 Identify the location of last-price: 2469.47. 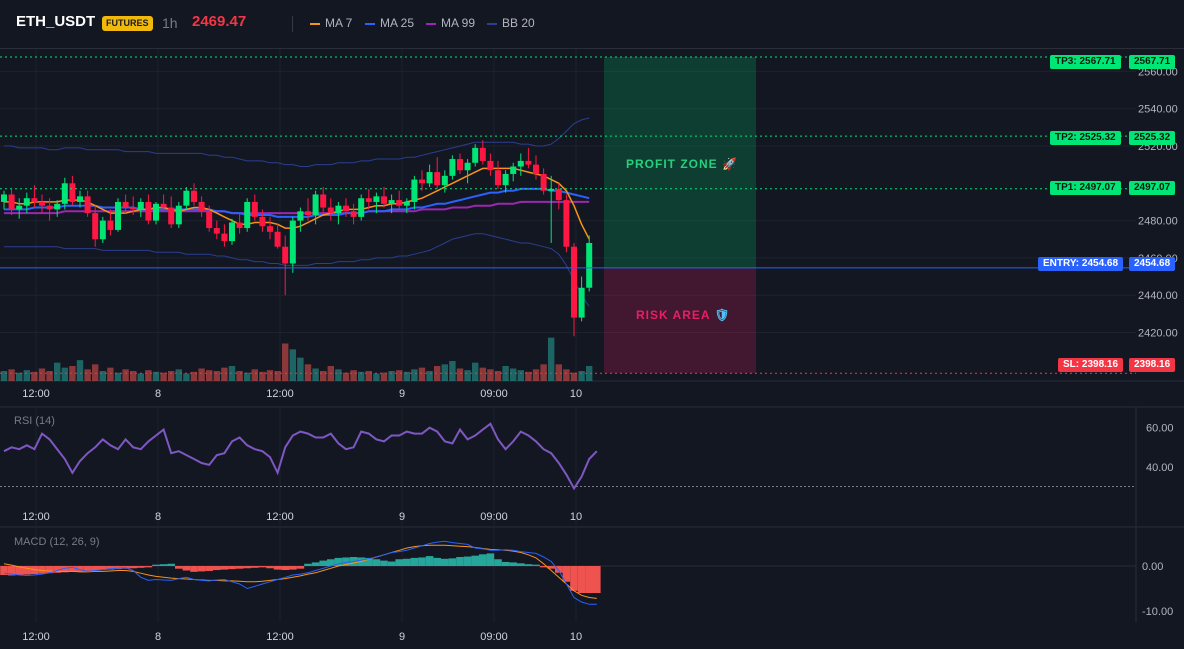
(219, 21).